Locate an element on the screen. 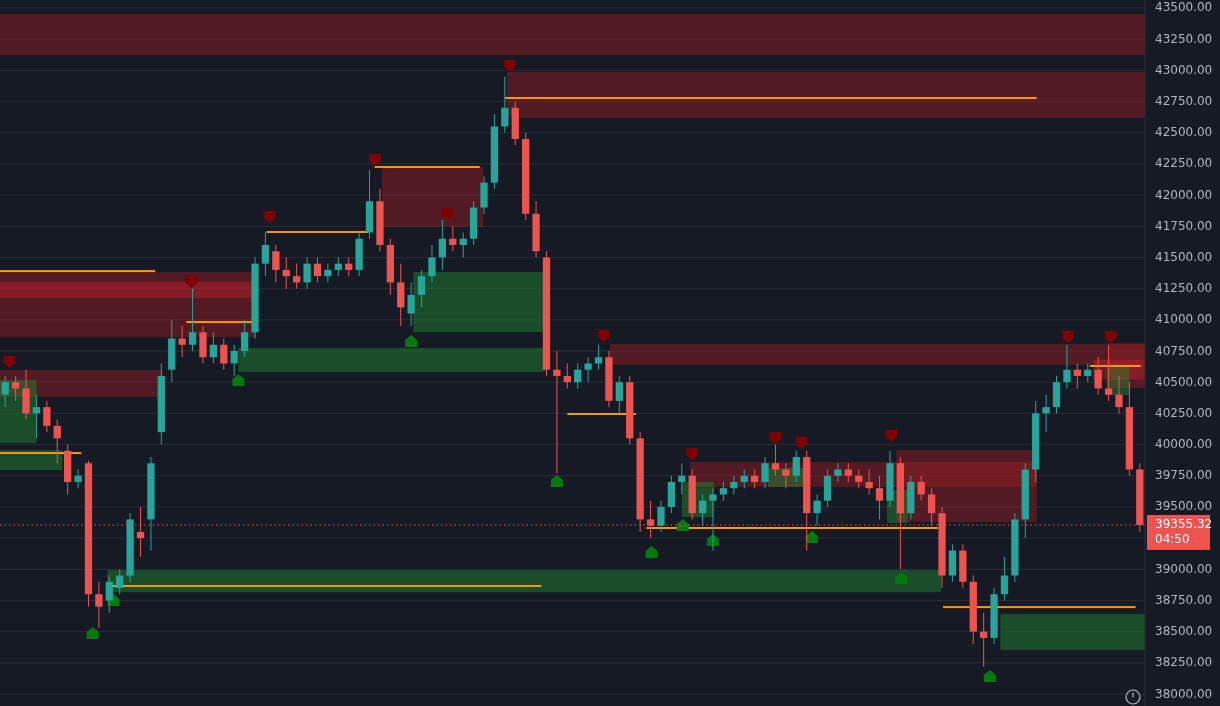 The image size is (1220, 706). y-tick-label: 41000.00 is located at coordinates (1184, 319).